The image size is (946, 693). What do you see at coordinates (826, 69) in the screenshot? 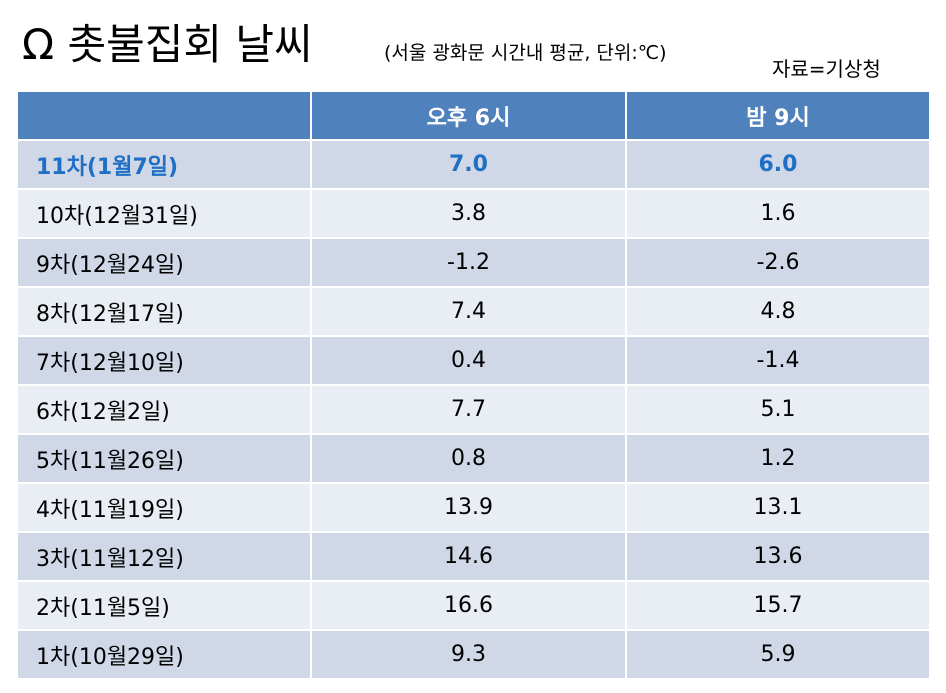
I see `source-note: 자료=기상청` at bounding box center [826, 69].